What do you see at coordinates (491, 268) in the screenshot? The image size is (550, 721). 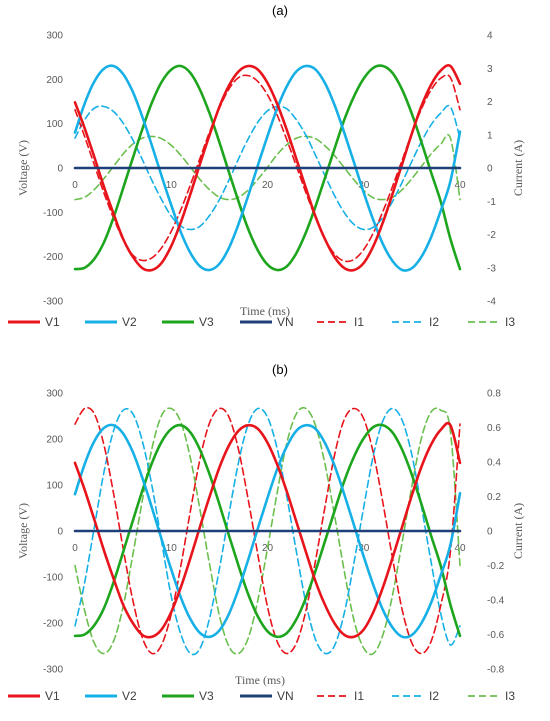 I see `right-tick-label: -3` at bounding box center [491, 268].